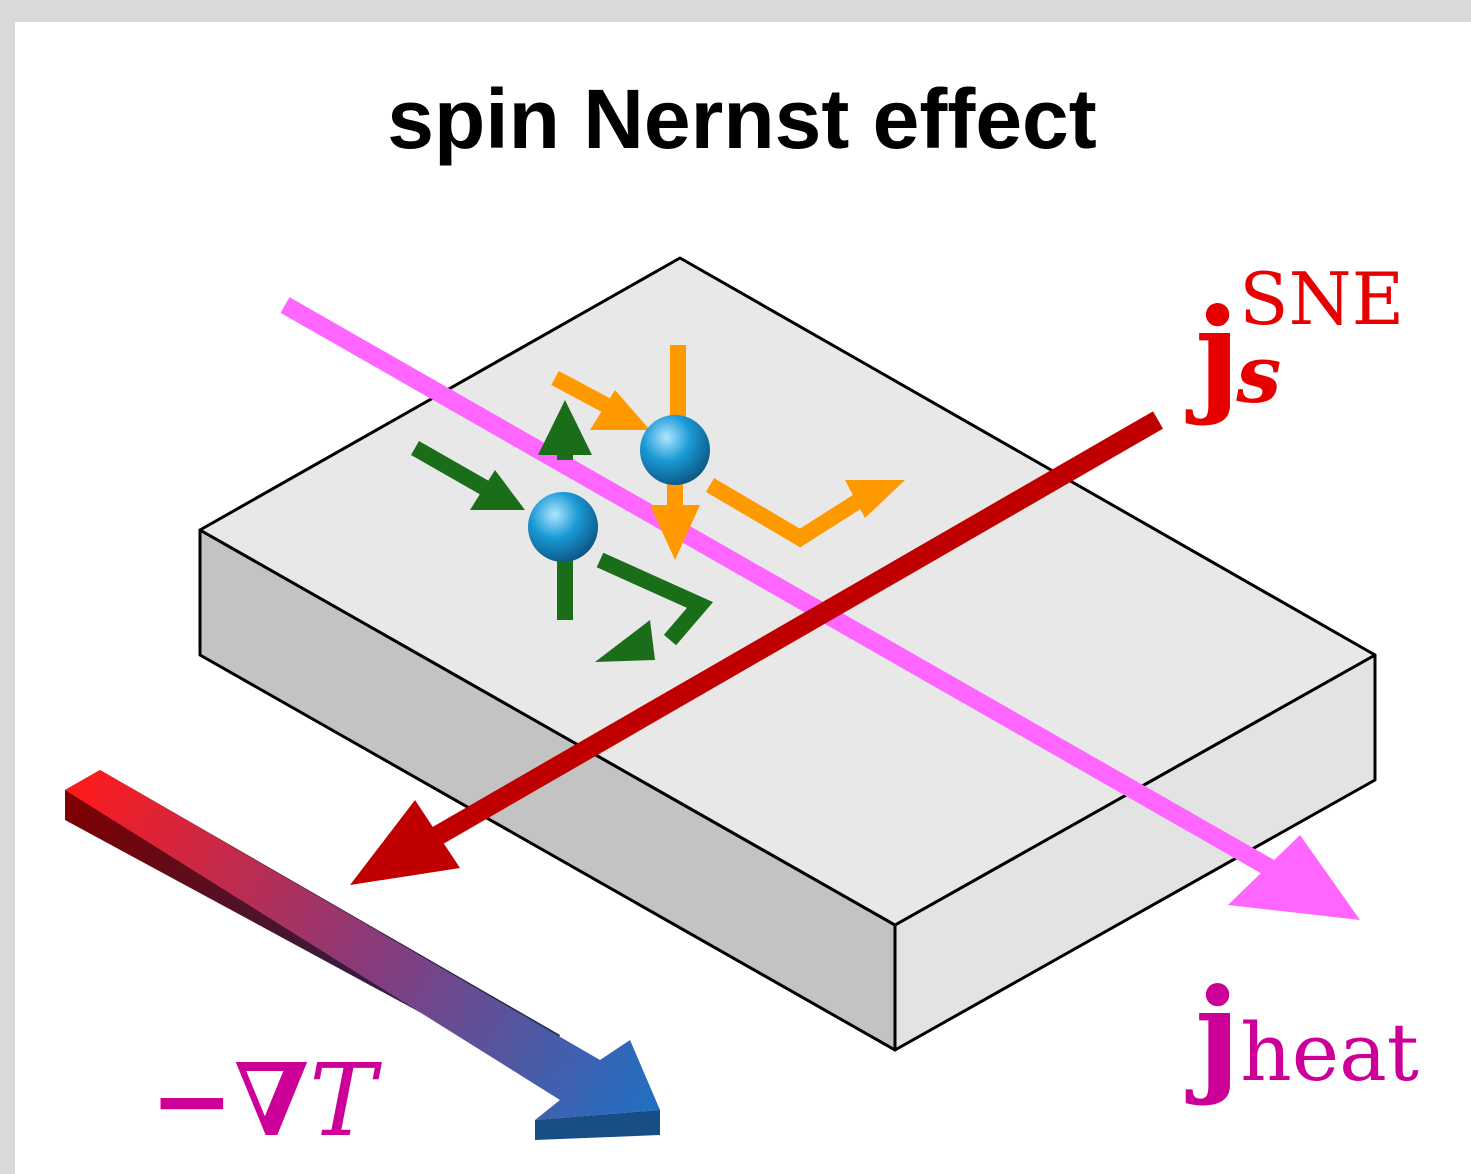 The width and height of the screenshot is (1471, 1174). What do you see at coordinates (1294, 342) in the screenshot?
I see `spin-current-label: jsSNE` at bounding box center [1294, 342].